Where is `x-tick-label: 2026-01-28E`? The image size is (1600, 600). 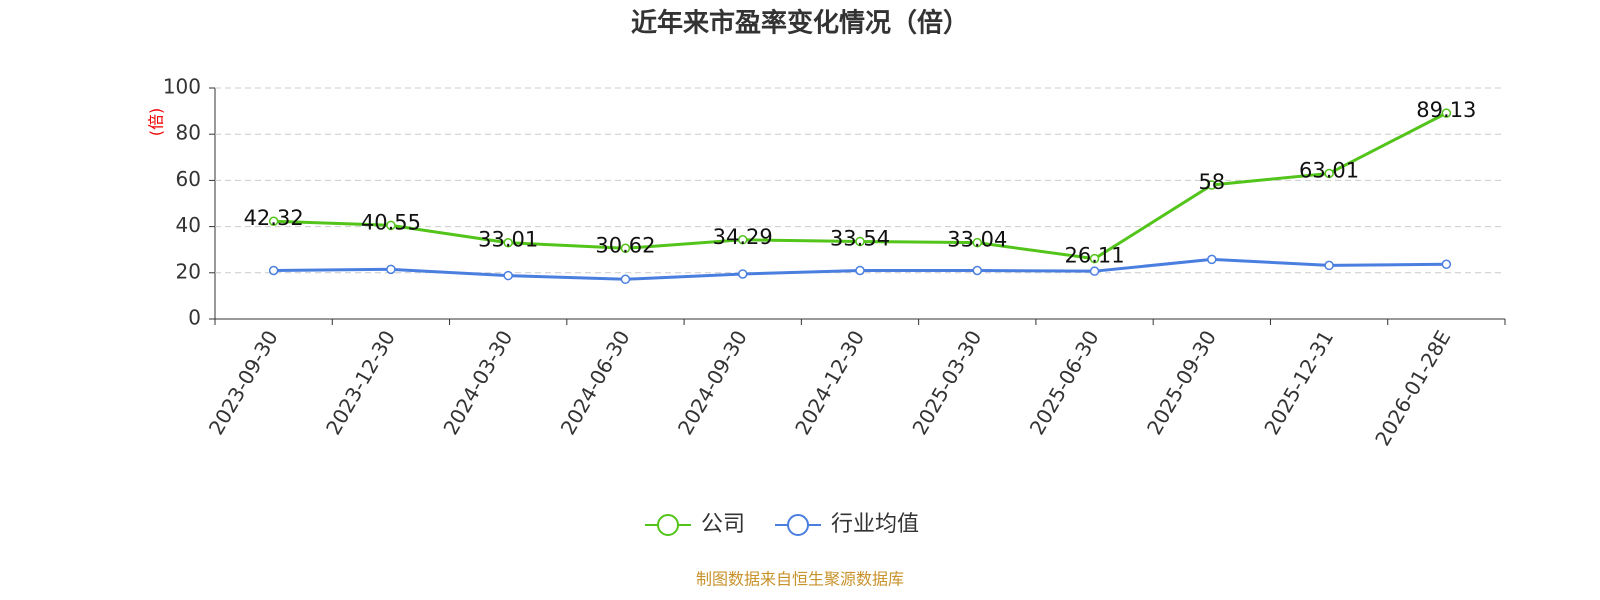
x-tick-label: 2026-01-28E is located at coordinates (1412, 388).